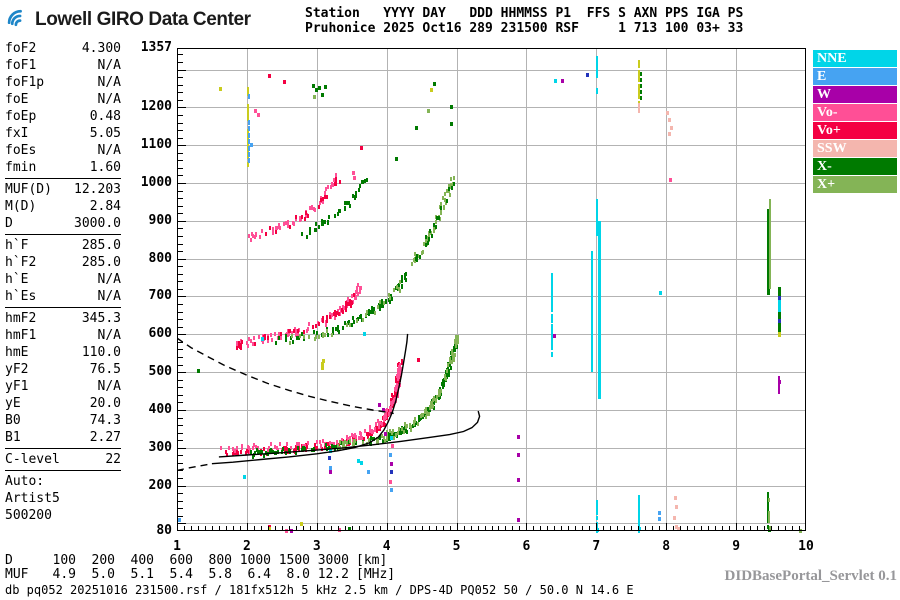 This screenshot has width=900, height=600. Describe the element at coordinates (255, 560) in the screenshot. I see `muf-value: 1000` at that location.